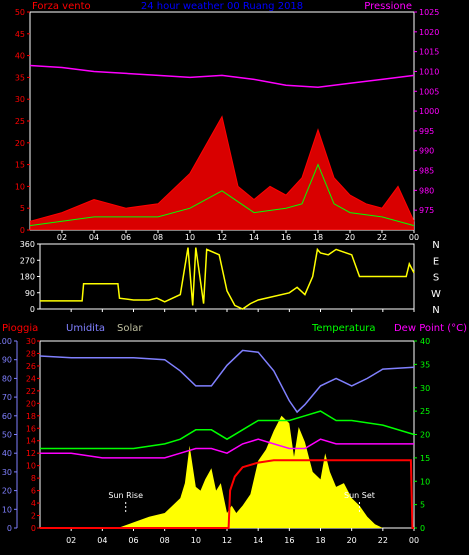 This screenshot has height=555, width=469. Describe the element at coordinates (7, 453) in the screenshot. I see `humidity-tick-label: 40` at that location.